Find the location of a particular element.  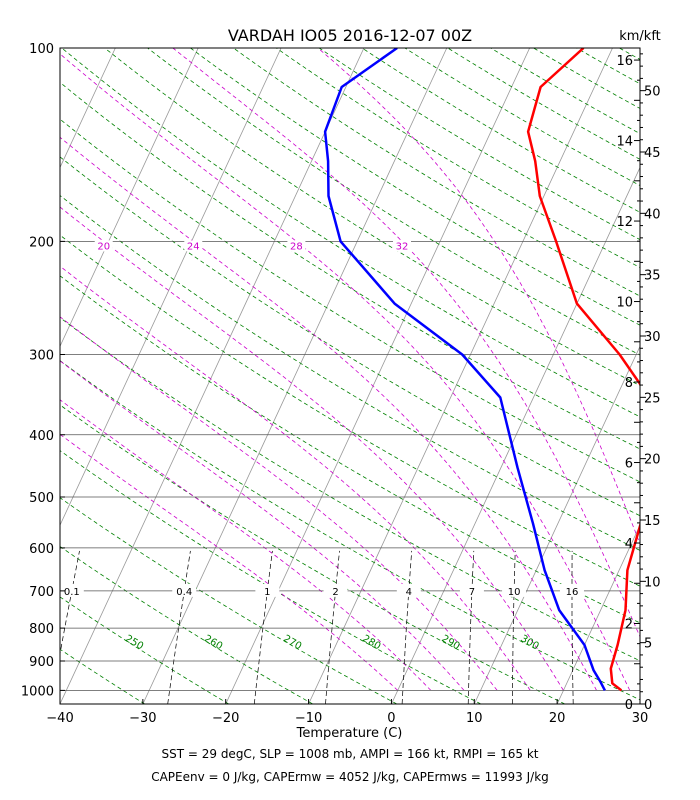

x-tick-label: −30 is located at coordinates (142, 718).